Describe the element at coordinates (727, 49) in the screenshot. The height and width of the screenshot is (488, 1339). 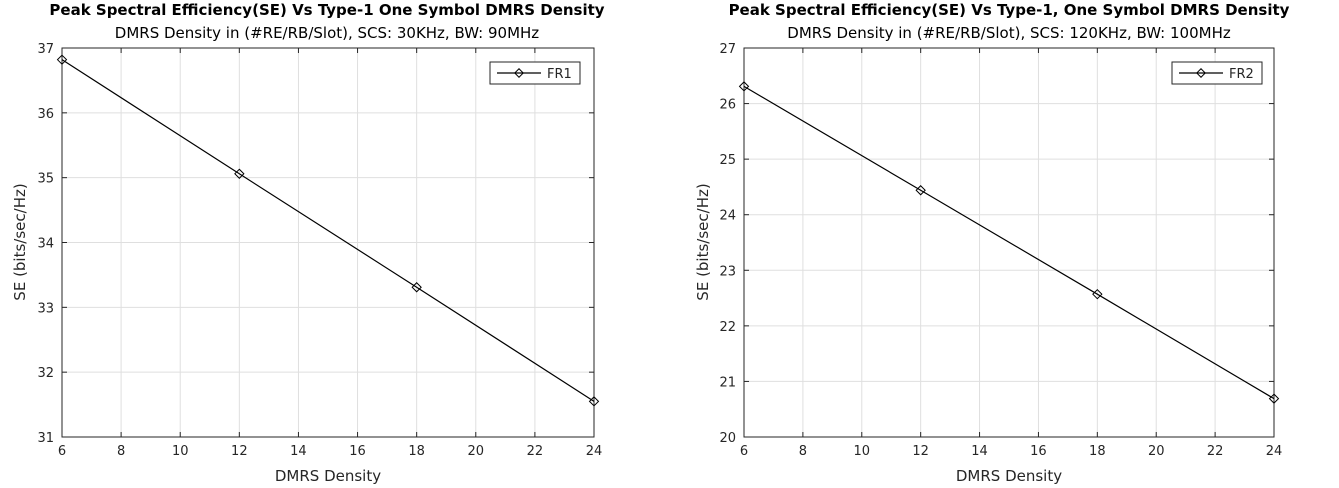
I see `y-tick-label: 27` at that location.